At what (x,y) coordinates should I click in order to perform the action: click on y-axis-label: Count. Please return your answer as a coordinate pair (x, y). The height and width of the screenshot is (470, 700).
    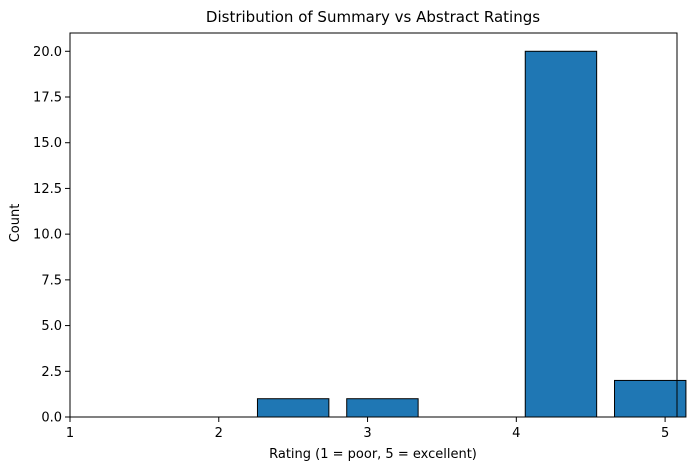
    Looking at the image, I should click on (15, 223).